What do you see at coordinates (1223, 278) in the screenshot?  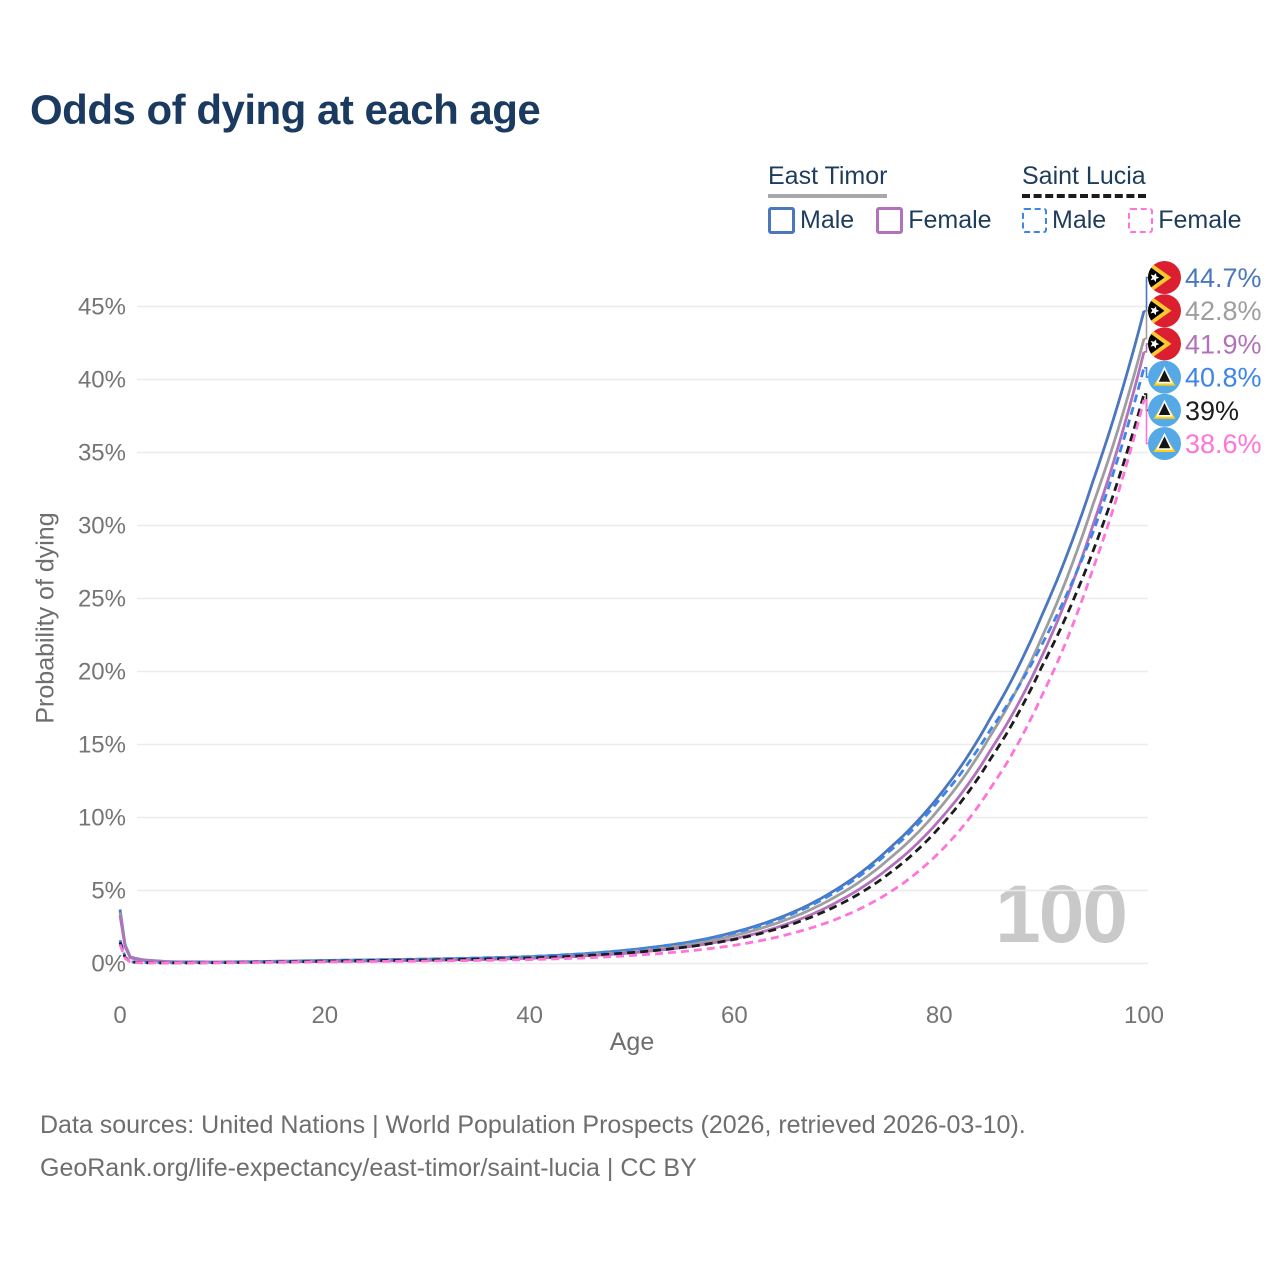 I see `end-value-label-east-timor-male: 44.7%` at bounding box center [1223, 278].